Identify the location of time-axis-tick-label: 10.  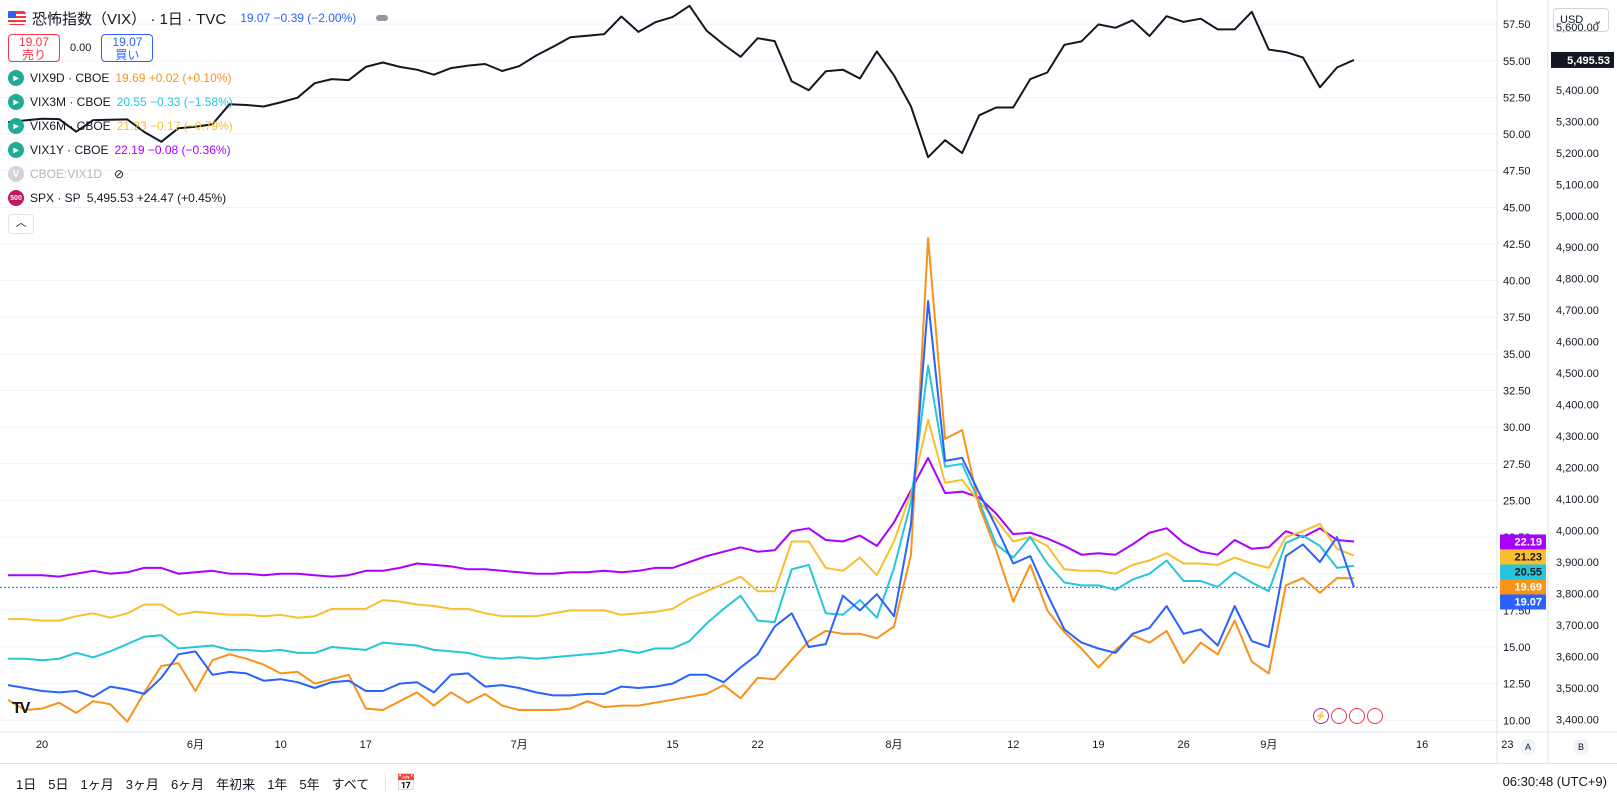
(280, 745).